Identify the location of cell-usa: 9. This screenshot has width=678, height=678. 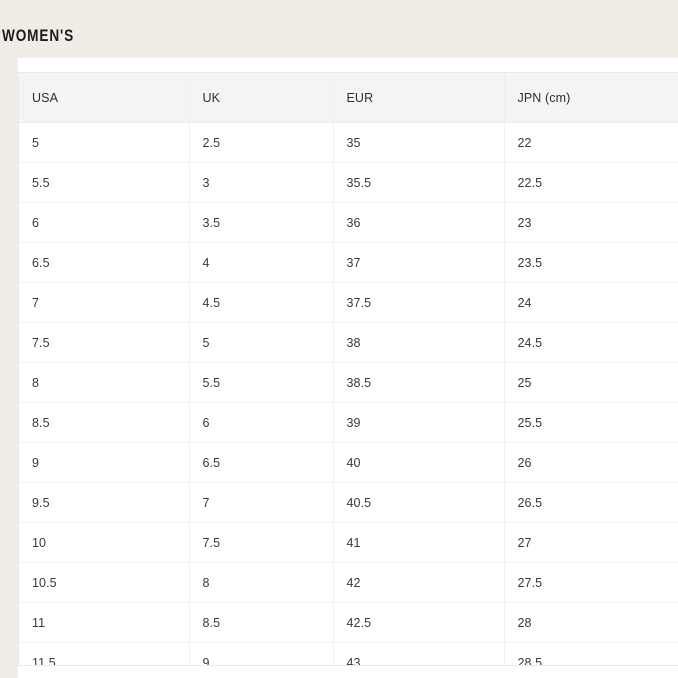
(104, 462).